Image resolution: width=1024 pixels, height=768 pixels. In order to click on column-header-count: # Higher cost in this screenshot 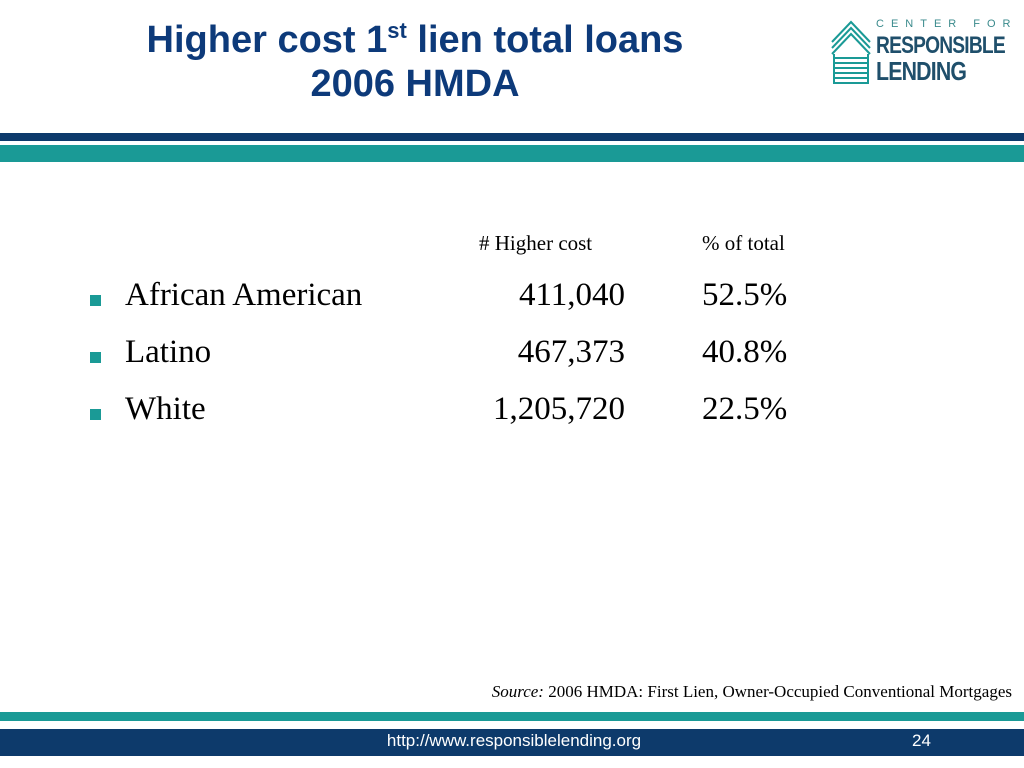, I will do `click(536, 243)`.